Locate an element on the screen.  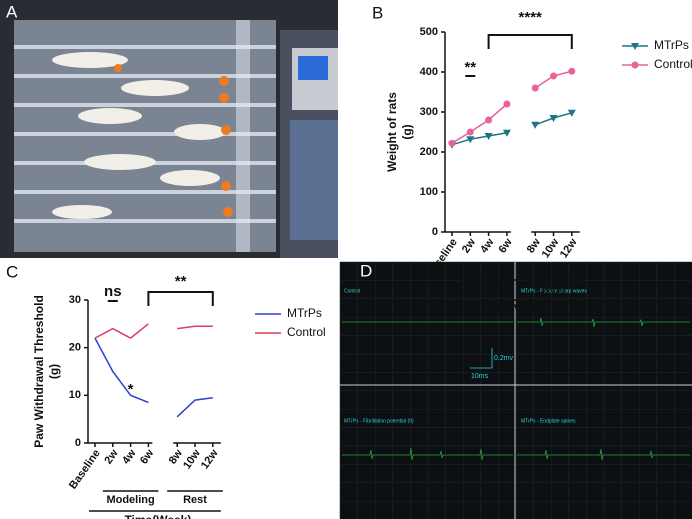
sig-label: * is located at coordinates (131, 389).